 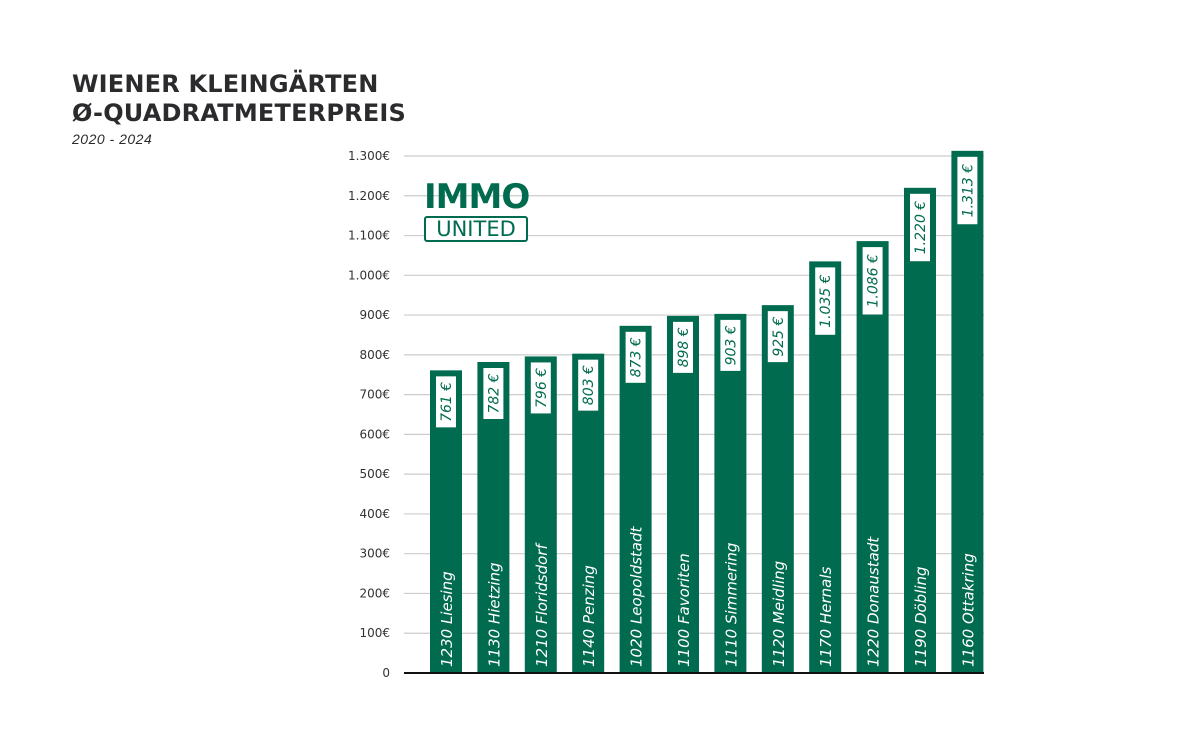 What do you see at coordinates (369, 236) in the screenshot?
I see `y-tick-label: 1.100€` at bounding box center [369, 236].